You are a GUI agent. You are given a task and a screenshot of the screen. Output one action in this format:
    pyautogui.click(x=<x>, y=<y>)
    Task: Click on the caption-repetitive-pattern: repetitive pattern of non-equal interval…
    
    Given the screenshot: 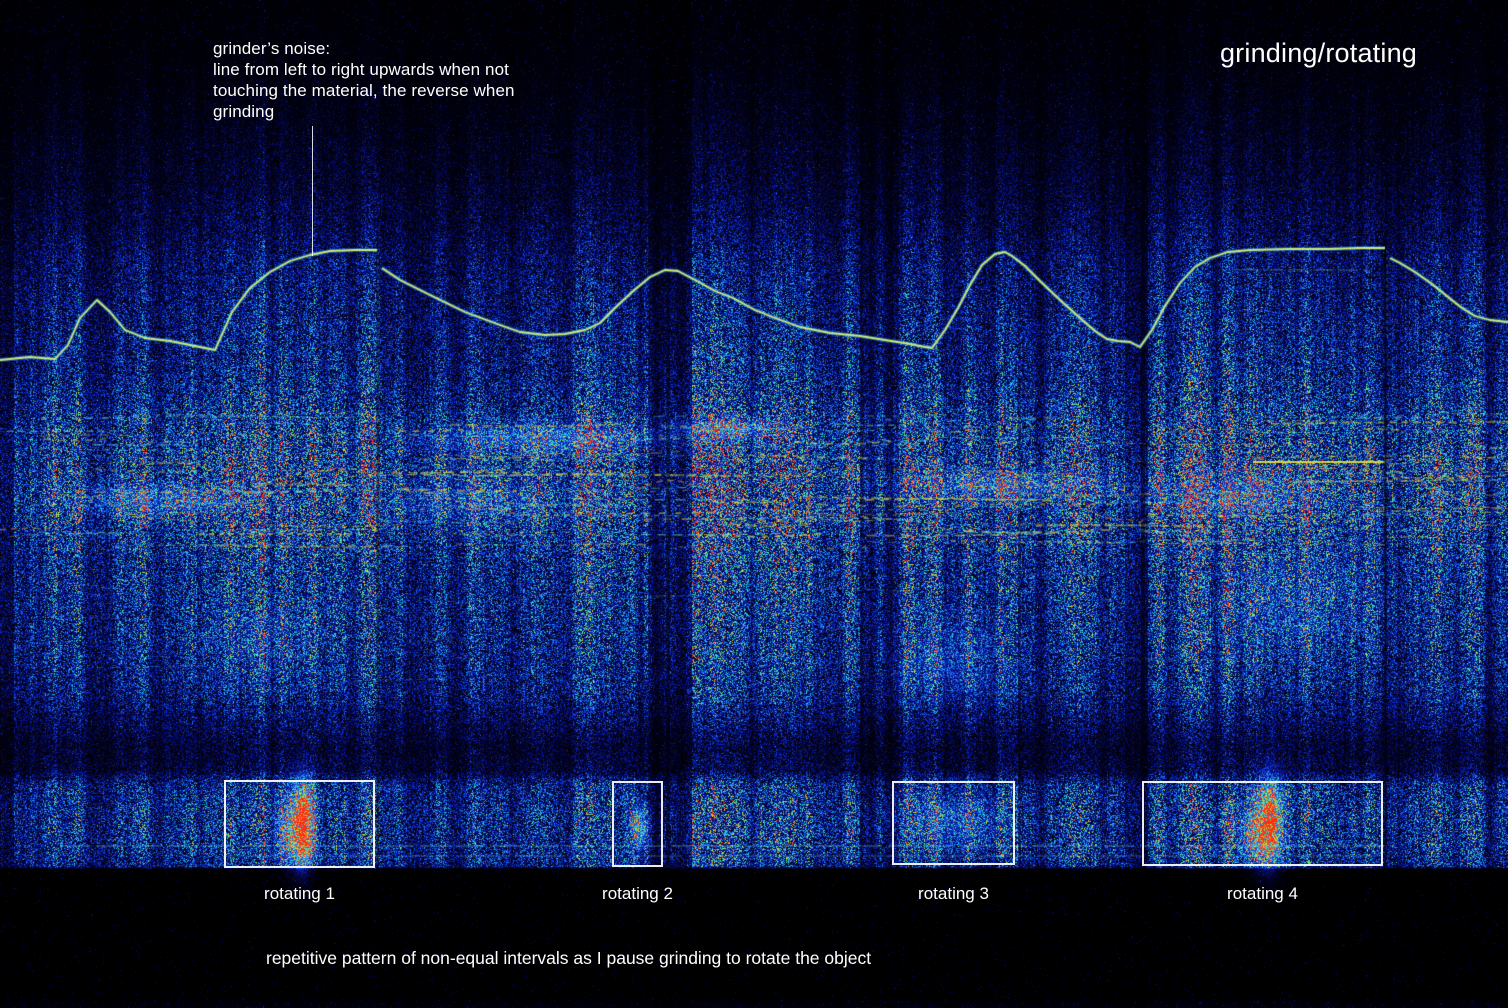 What is the action you would take?
    pyautogui.click(x=569, y=958)
    